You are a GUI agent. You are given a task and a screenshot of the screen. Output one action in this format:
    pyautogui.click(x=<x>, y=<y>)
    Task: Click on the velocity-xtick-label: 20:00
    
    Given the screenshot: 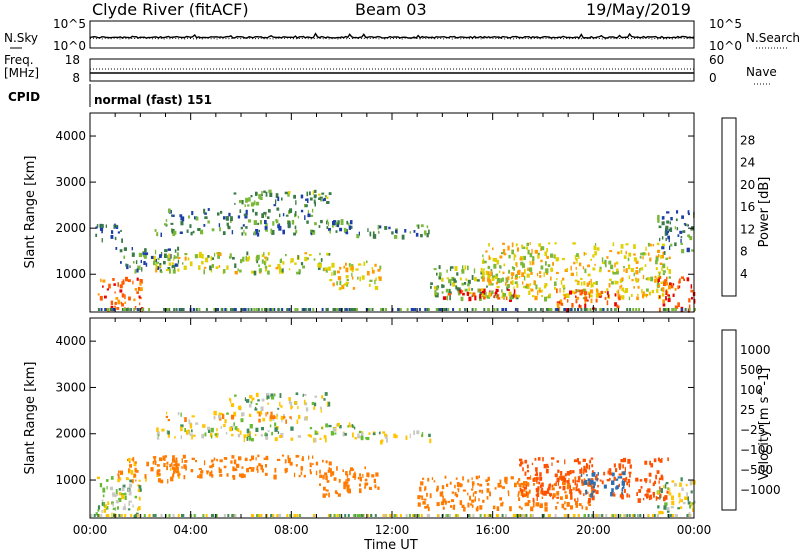 What is the action you would take?
    pyautogui.click(x=593, y=530)
    